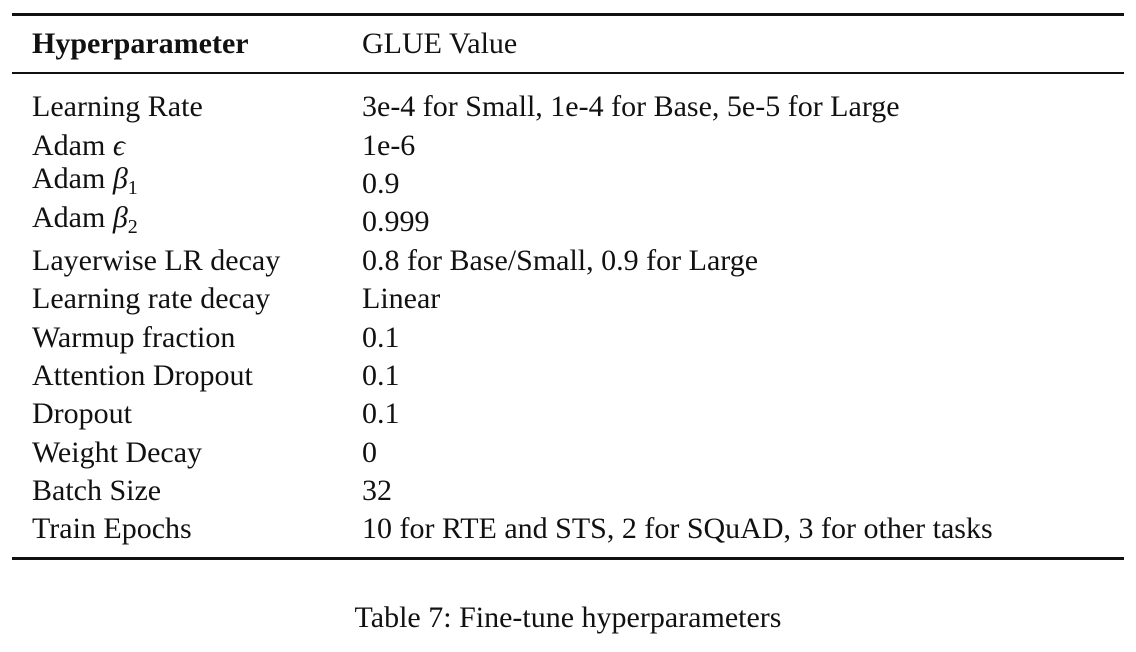  What do you see at coordinates (97, 491) in the screenshot?
I see `param-cell: Batch Size` at bounding box center [97, 491].